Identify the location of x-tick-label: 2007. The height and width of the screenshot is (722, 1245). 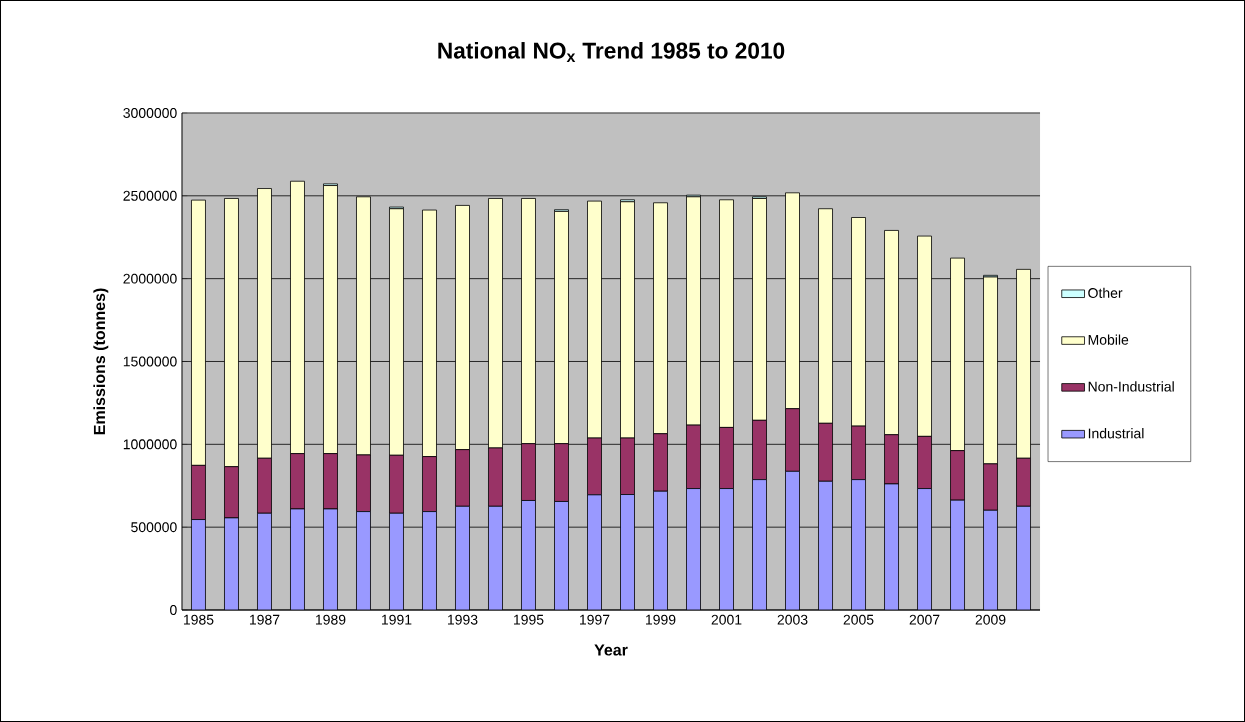
(924, 619).